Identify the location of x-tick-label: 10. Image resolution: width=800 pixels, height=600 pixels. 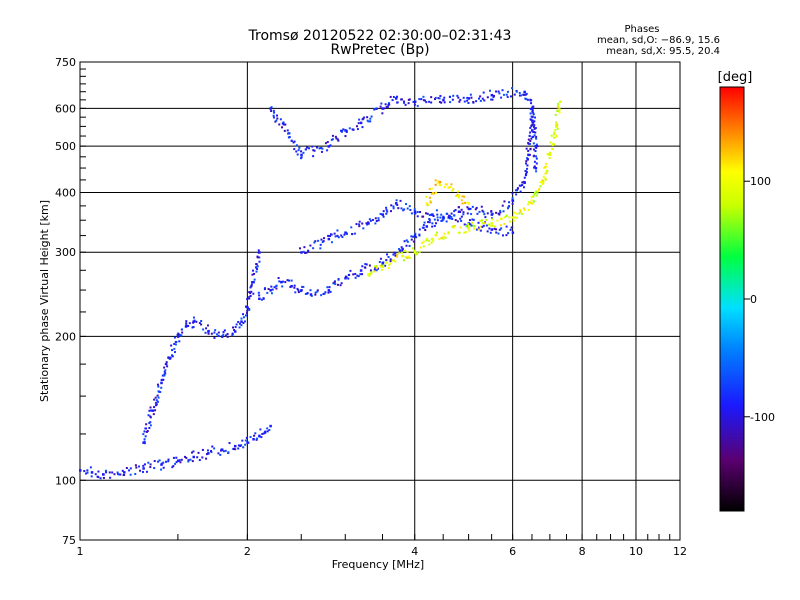
(636, 551).